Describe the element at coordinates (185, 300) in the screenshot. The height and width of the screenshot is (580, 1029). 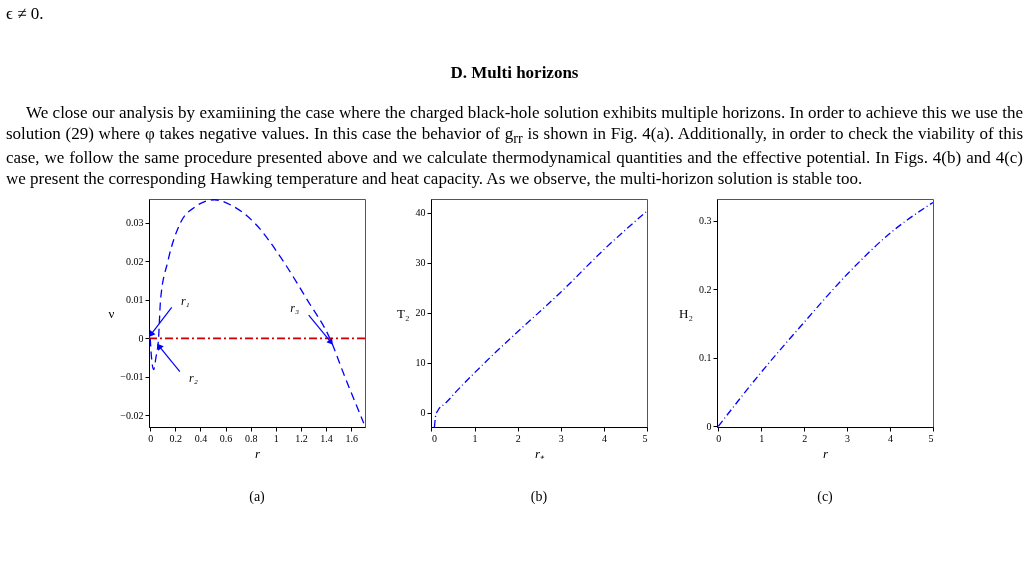
I see `annotation: r₁` at that location.